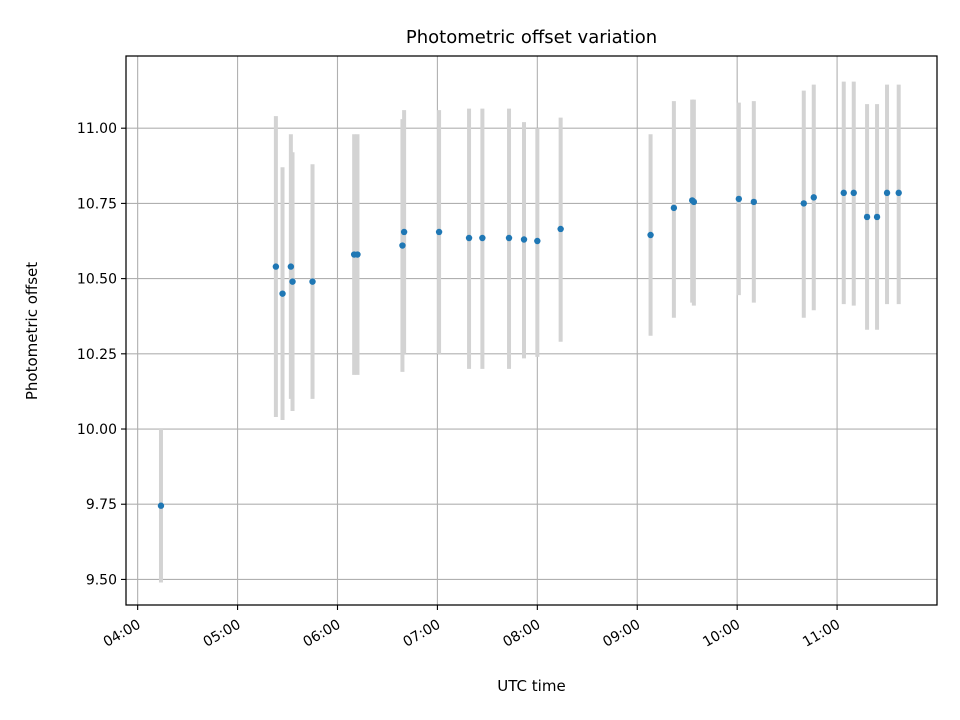 This screenshot has width=960, height=720. I want to click on x-tick-label: 04:00, so click(122, 634).